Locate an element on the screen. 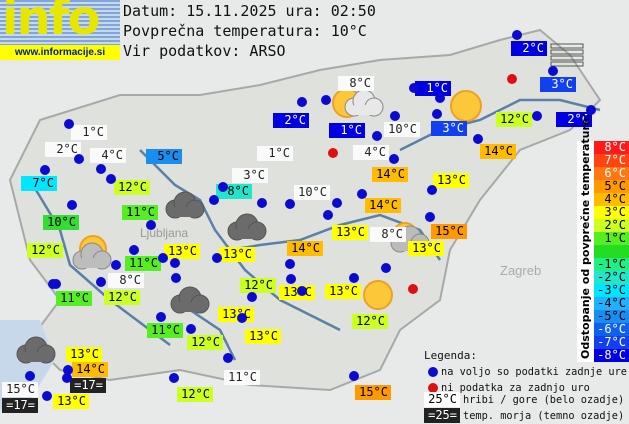 The width and height of the screenshot is (629, 424). scale-step: 7°C is located at coordinates (611, 160).